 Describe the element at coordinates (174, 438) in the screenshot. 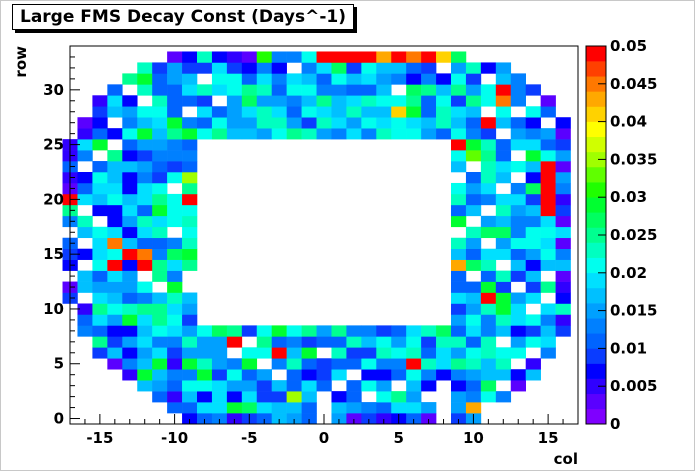

I see `x-tick-label: -10` at that location.